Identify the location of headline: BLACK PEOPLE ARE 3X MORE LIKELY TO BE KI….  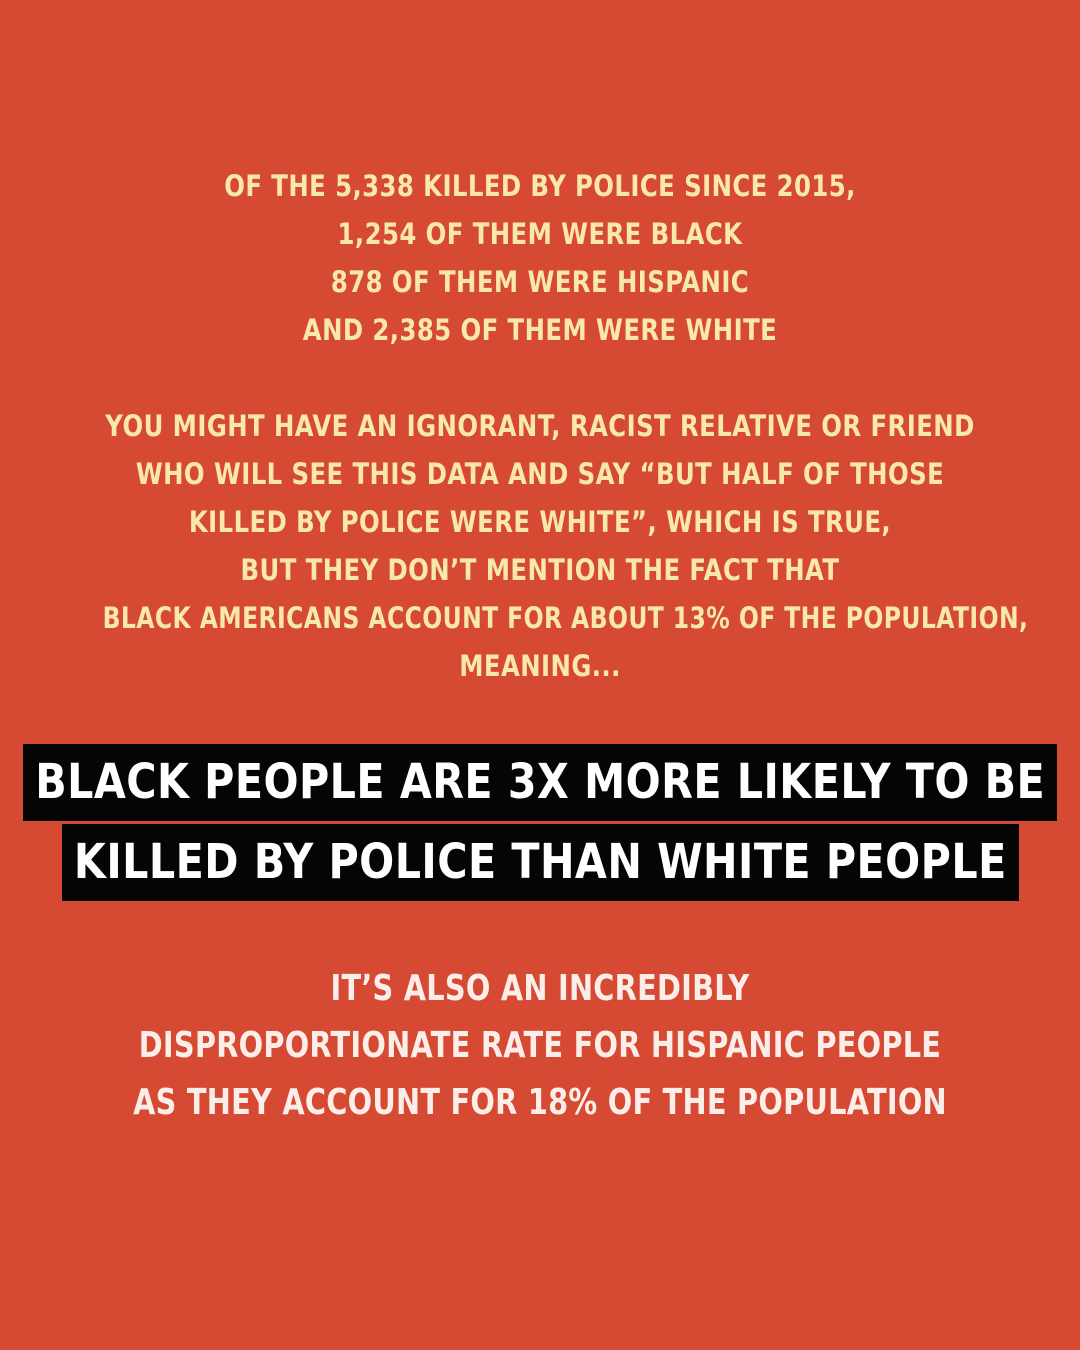
(540, 824).